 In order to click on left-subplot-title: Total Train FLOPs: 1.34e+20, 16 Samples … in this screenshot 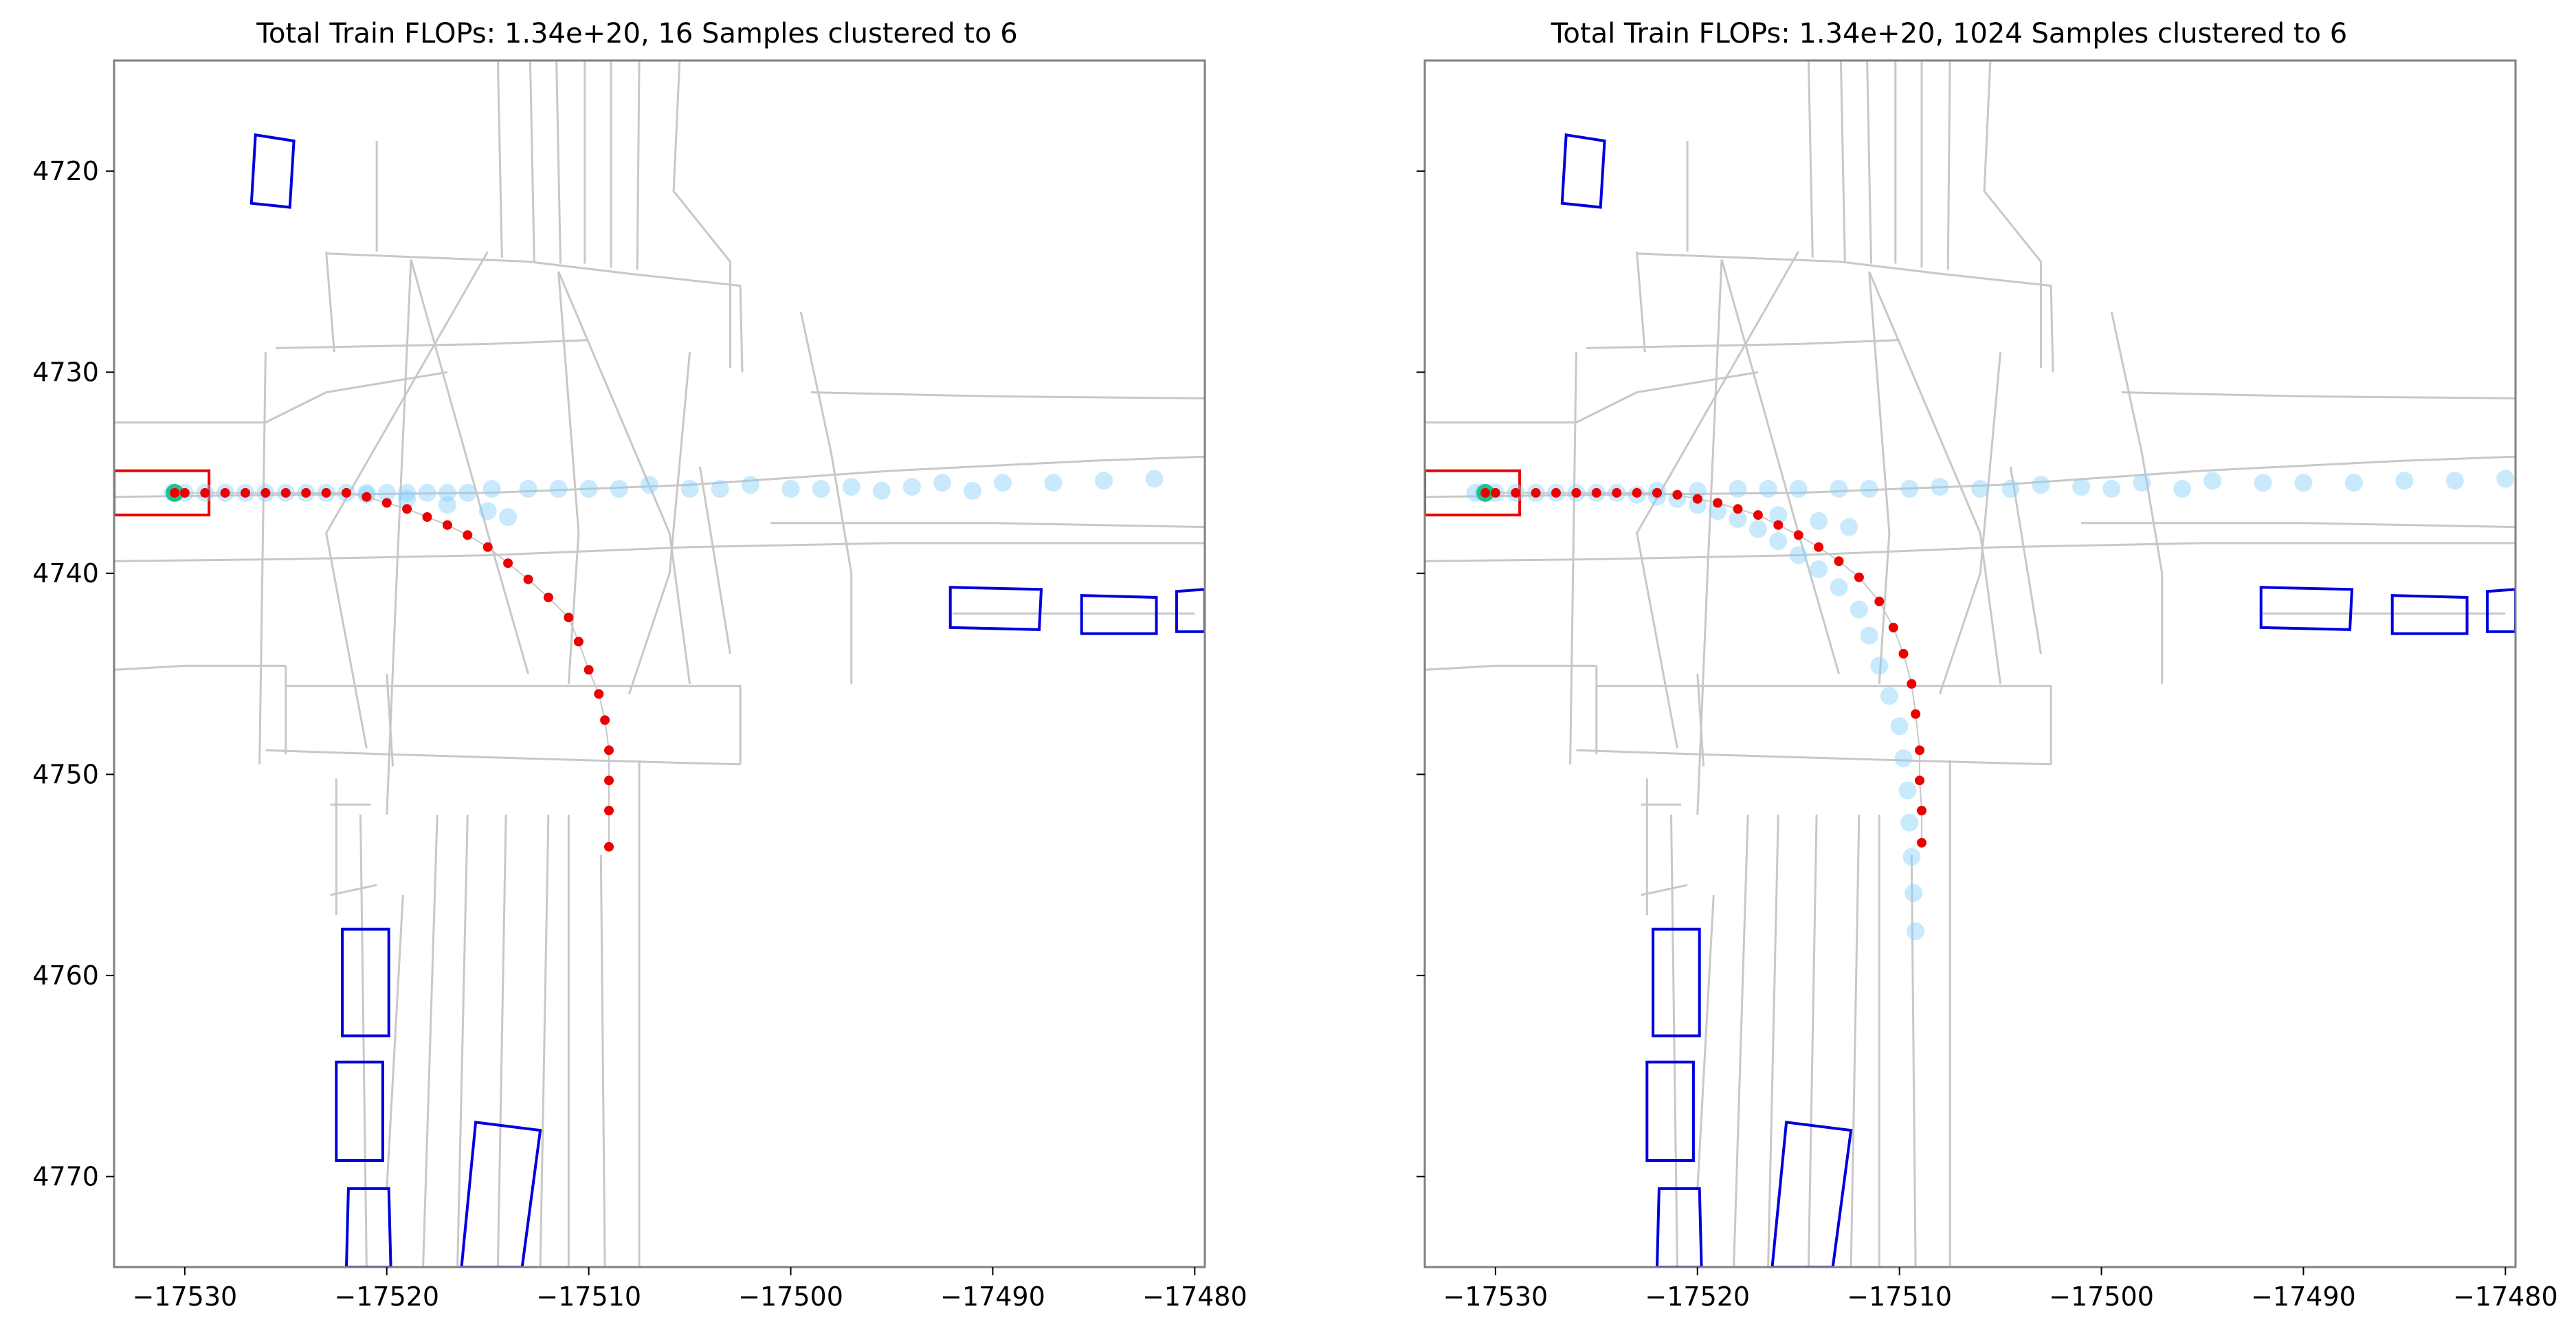, I will do `click(636, 34)`.